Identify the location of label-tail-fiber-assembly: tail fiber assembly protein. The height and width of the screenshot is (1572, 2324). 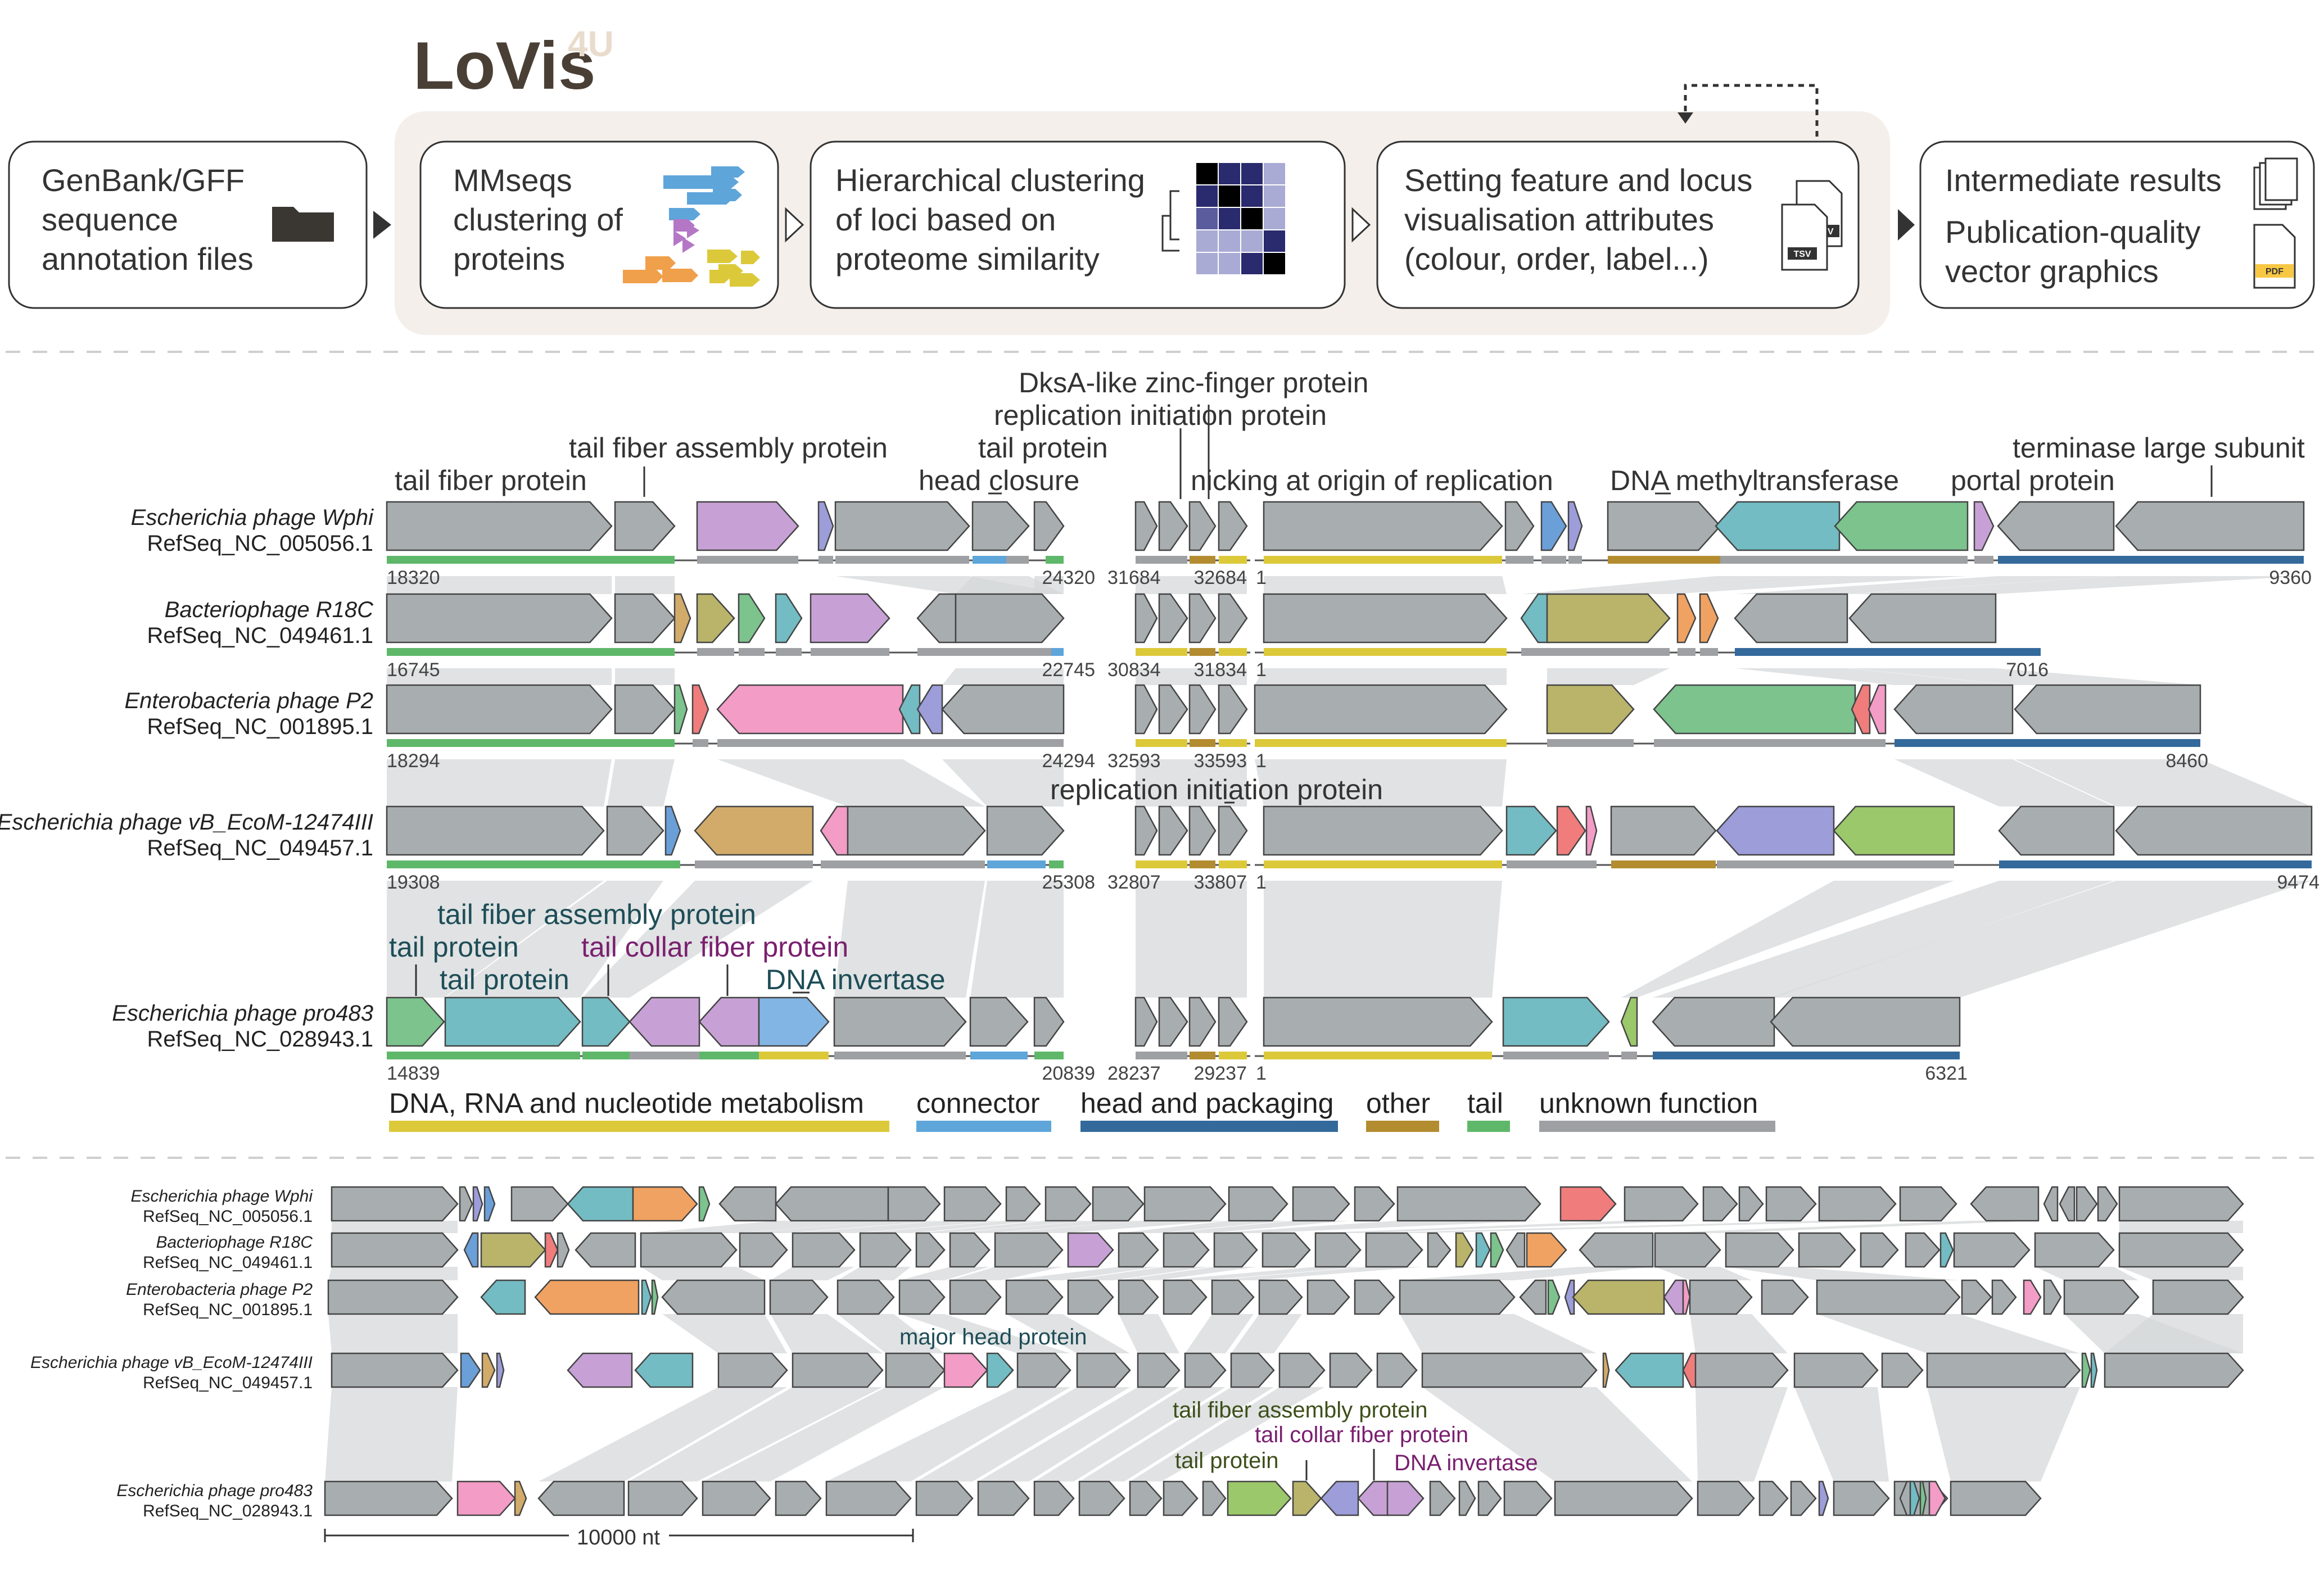
(728, 448).